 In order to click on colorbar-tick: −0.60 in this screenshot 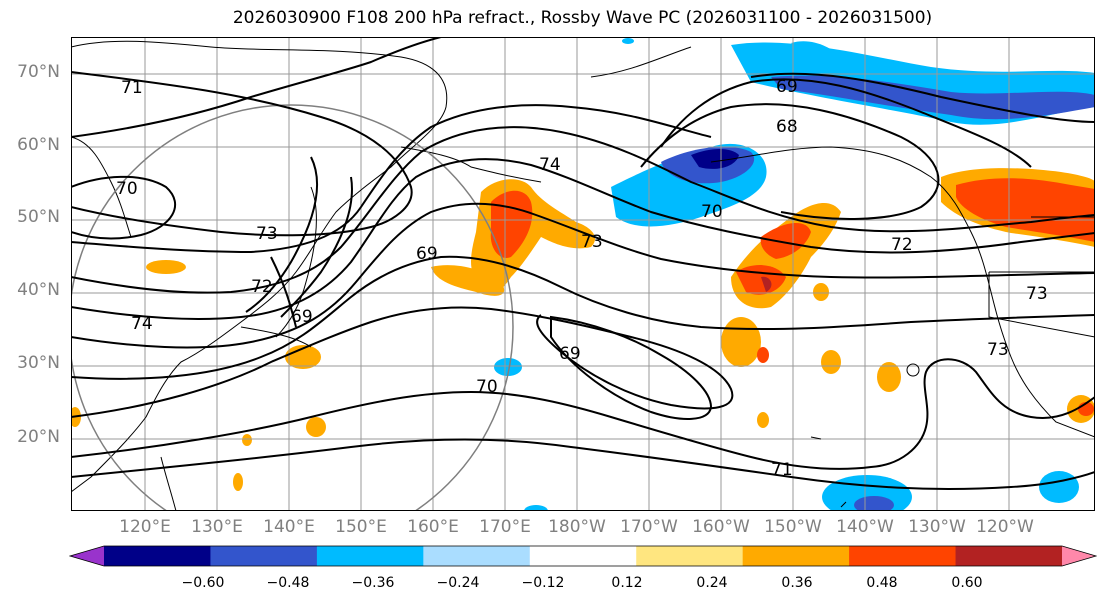, I will do `click(203, 583)`.